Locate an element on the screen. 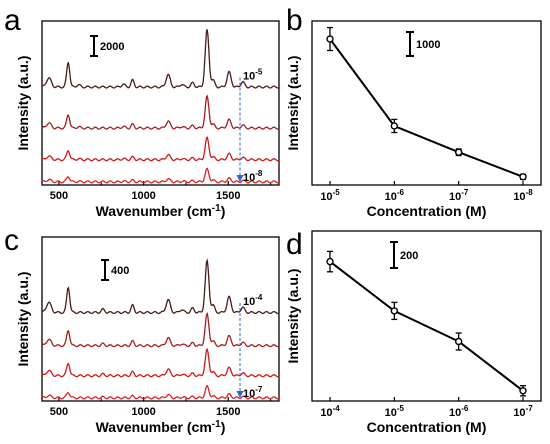 The height and width of the screenshot is (444, 550). x-tick-label-a-2: 1500 is located at coordinates (228, 196).